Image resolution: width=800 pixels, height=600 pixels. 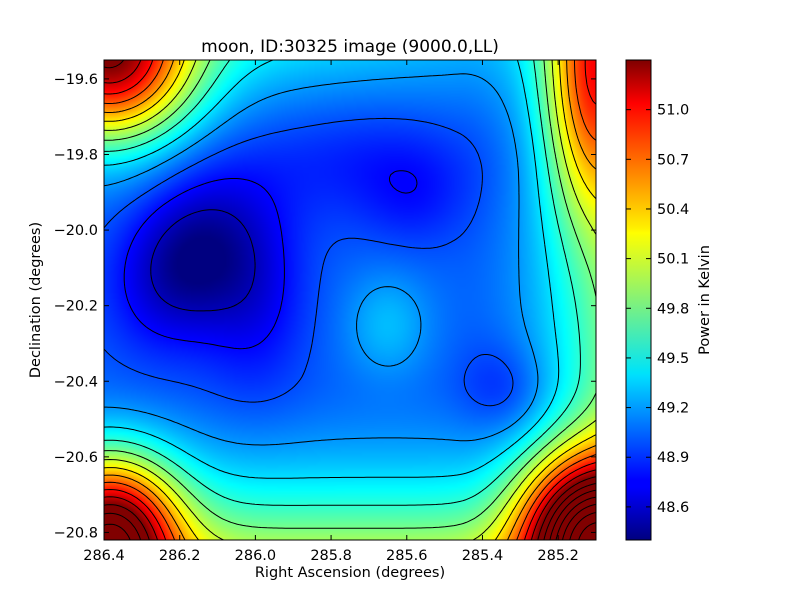 What do you see at coordinates (558, 556) in the screenshot?
I see `x-tick-label: 285.2` at bounding box center [558, 556].